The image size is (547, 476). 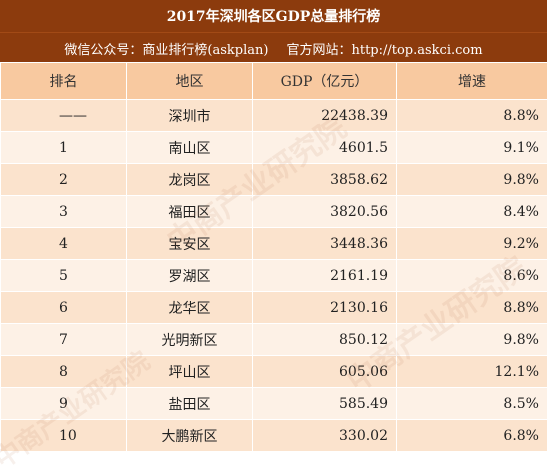 I want to click on rank-cell: 1, so click(x=64, y=148).